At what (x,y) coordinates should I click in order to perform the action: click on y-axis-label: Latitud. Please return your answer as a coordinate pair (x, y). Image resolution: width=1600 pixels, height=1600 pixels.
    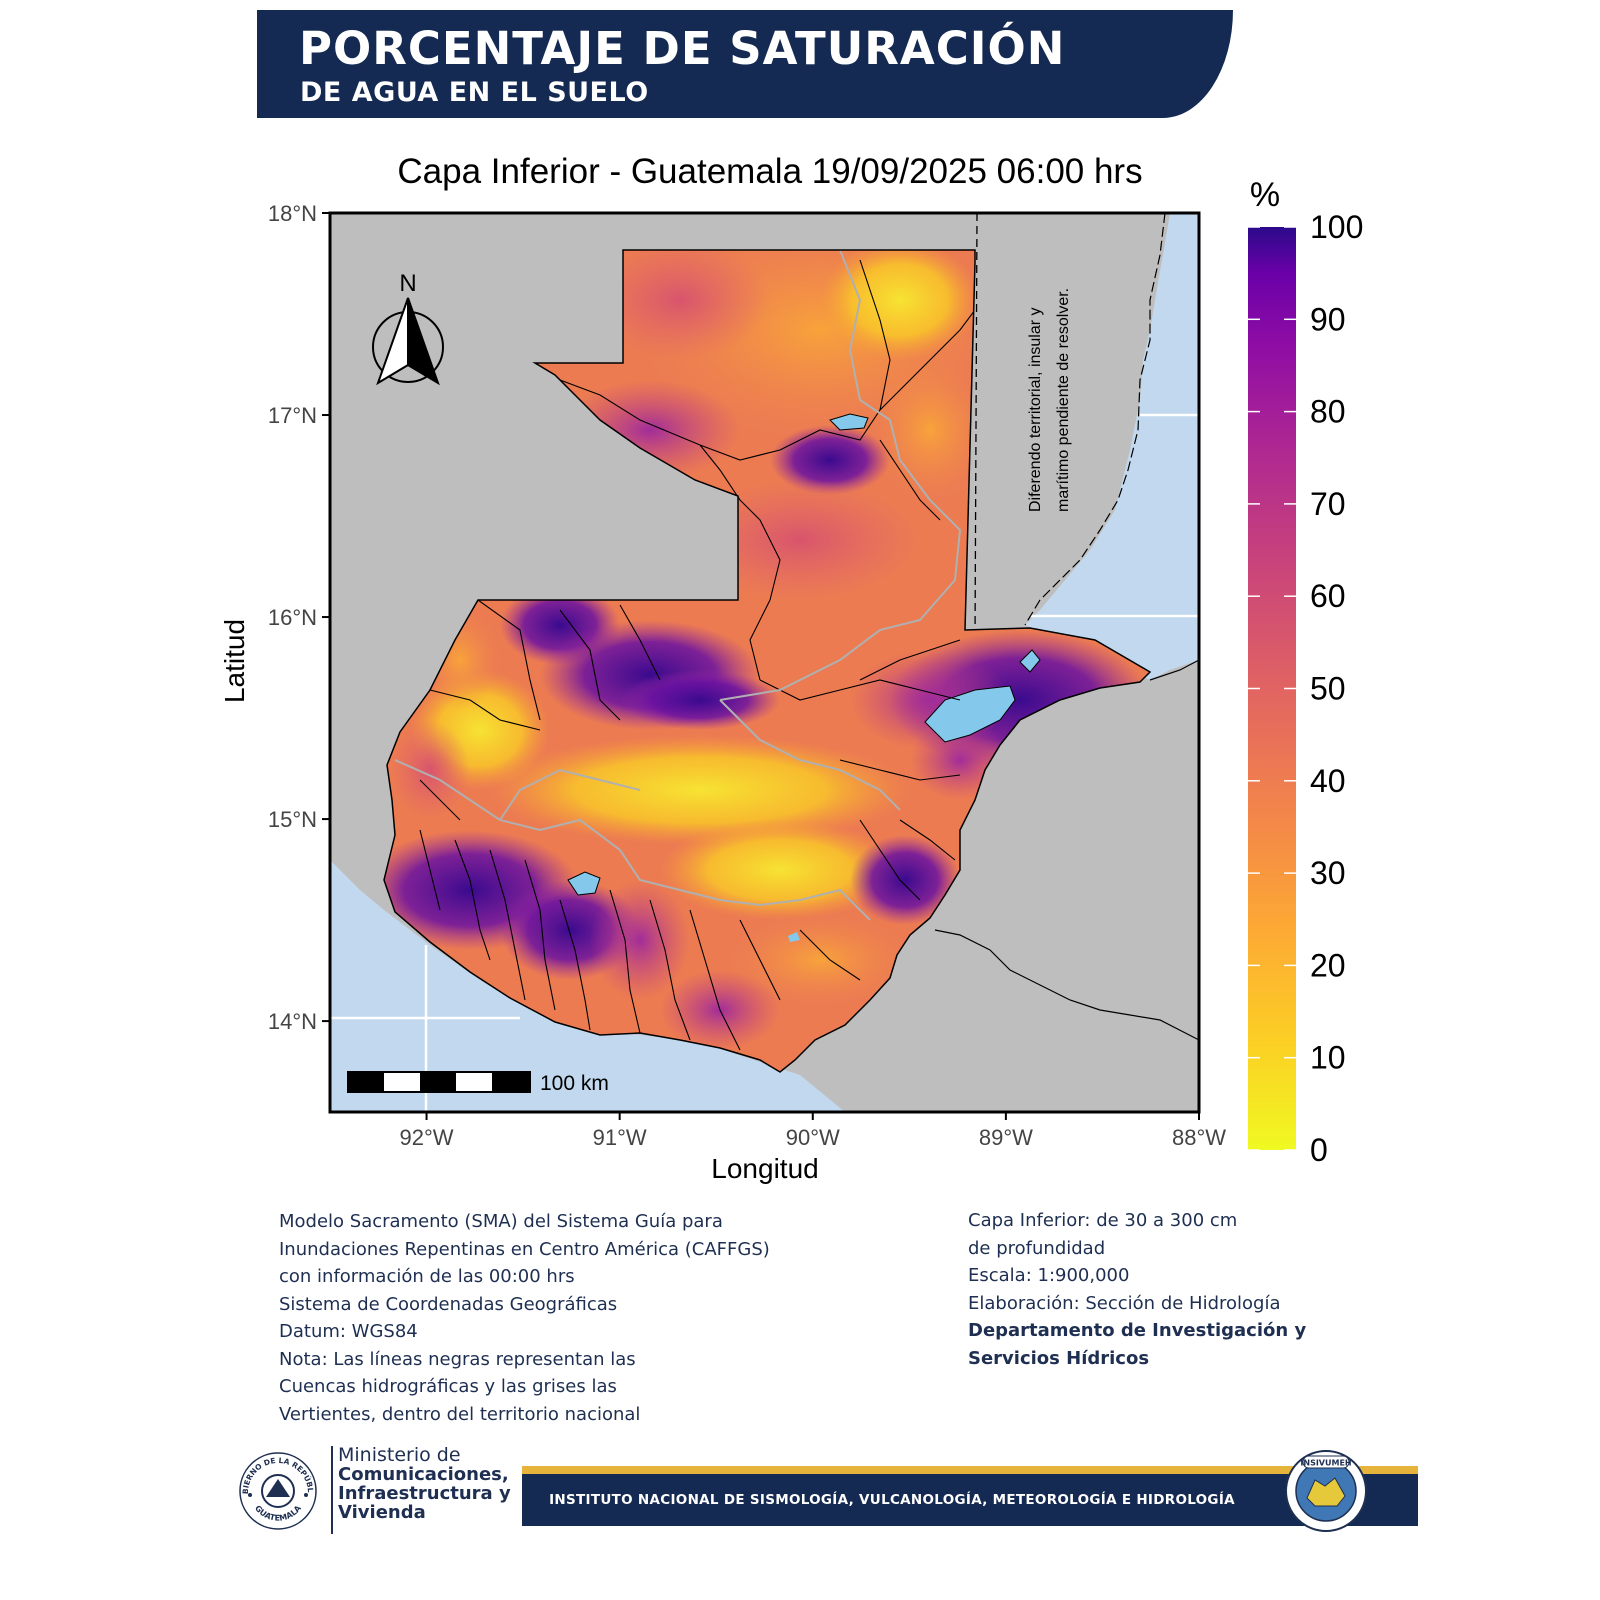
    Looking at the image, I should click on (234, 661).